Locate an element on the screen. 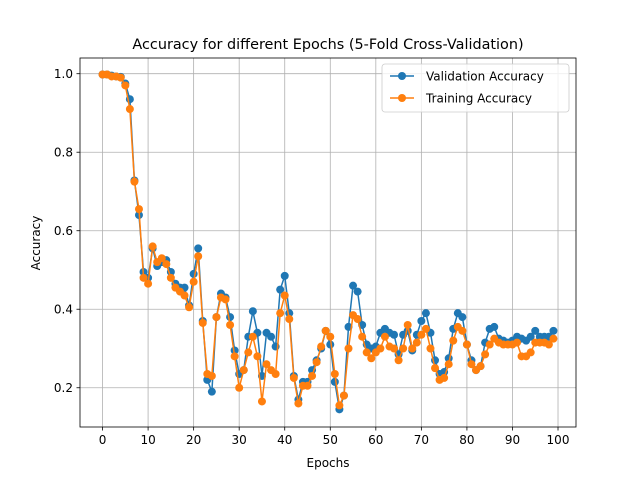 This screenshot has height=484, width=640. y-tick-label: 0.6 is located at coordinates (63, 231).